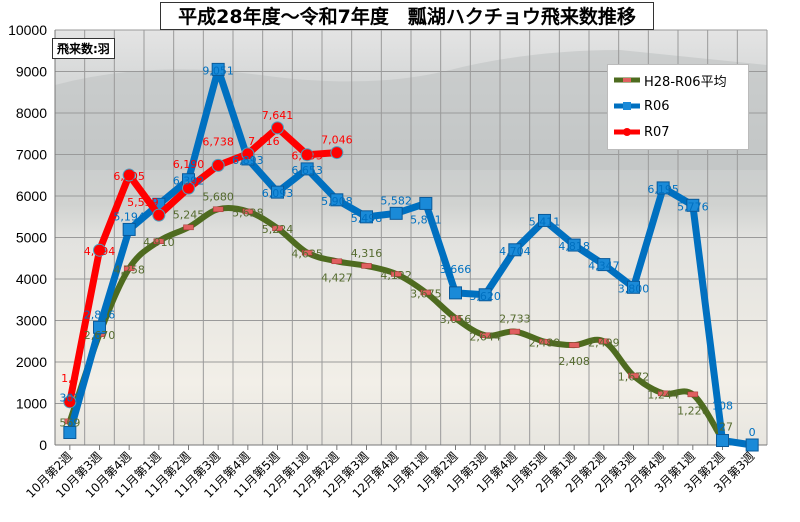  What do you see at coordinates (31, 321) in the screenshot?
I see `y-tick-label: 3000` at bounding box center [31, 321].